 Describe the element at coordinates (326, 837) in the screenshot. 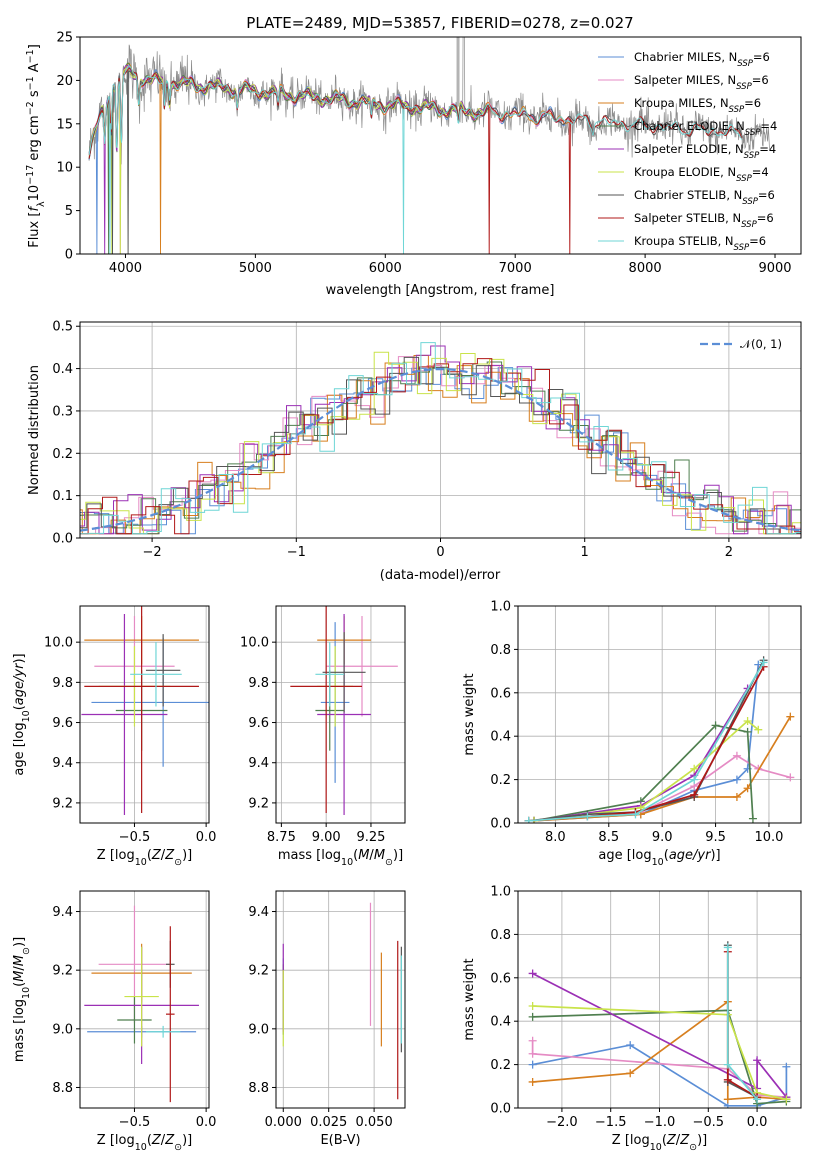

I see `x-tick-label: 9.00` at that location.